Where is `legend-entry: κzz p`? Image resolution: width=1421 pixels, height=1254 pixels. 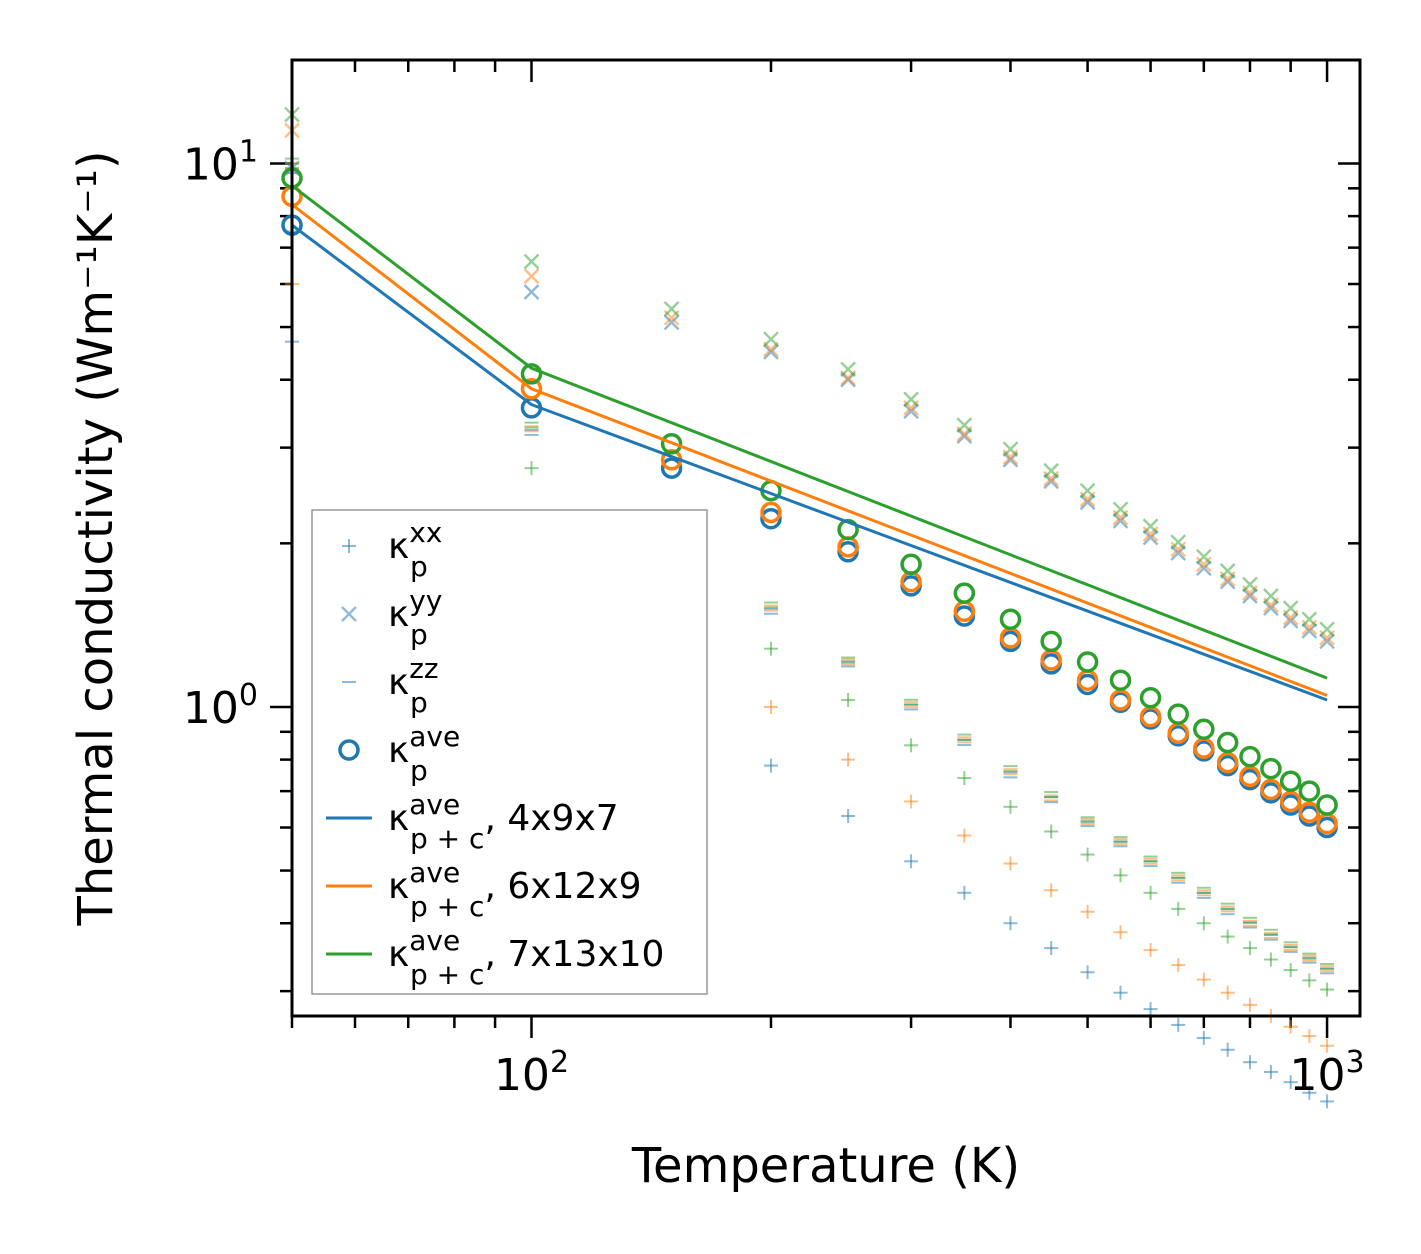
legend-entry: κzz p is located at coordinates (390, 685).